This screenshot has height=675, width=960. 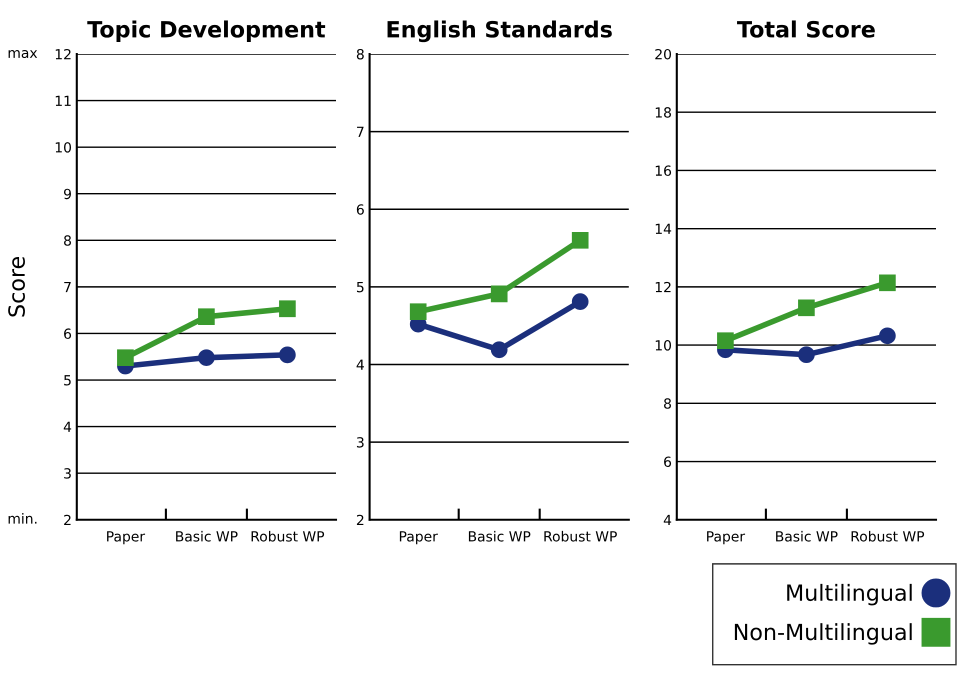 I want to click on legend-label: Multilingual, so click(x=849, y=595).